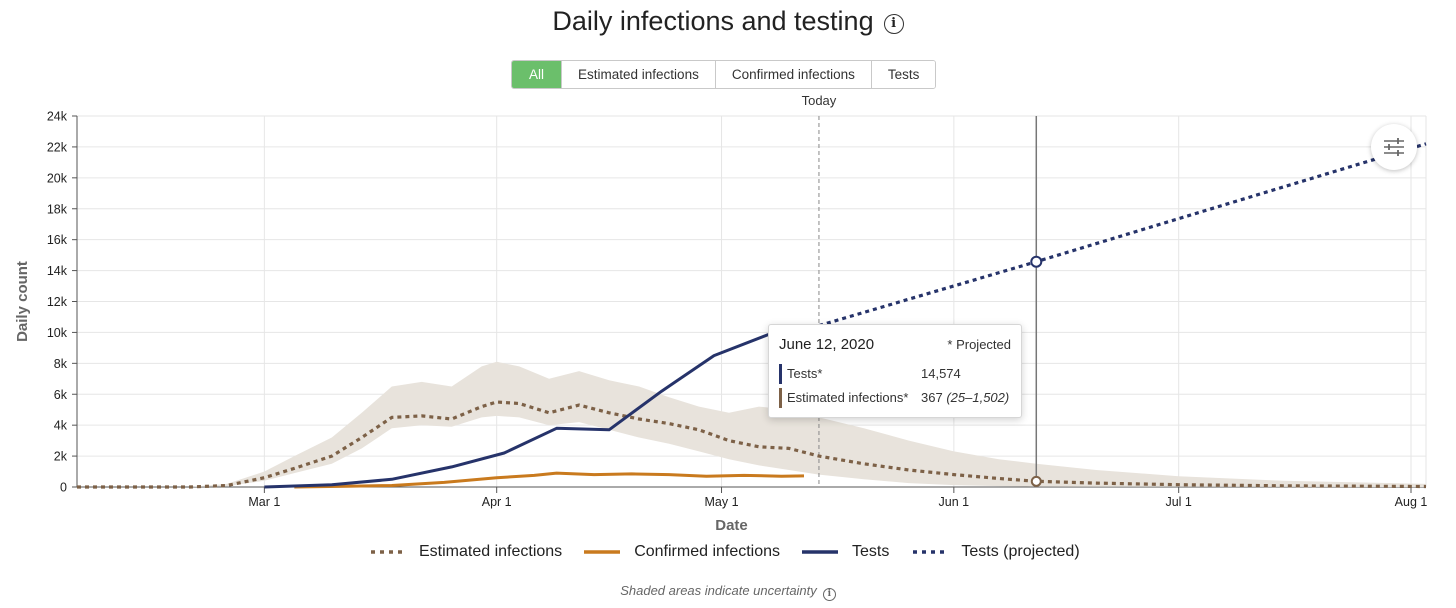  What do you see at coordinates (61, 364) in the screenshot?
I see `y-tick-label: 8k` at bounding box center [61, 364].